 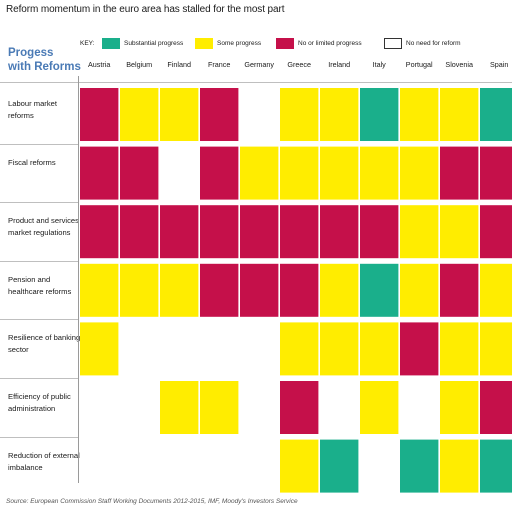 I want to click on row-label-line: Resilience of banking, so click(x=44, y=338).